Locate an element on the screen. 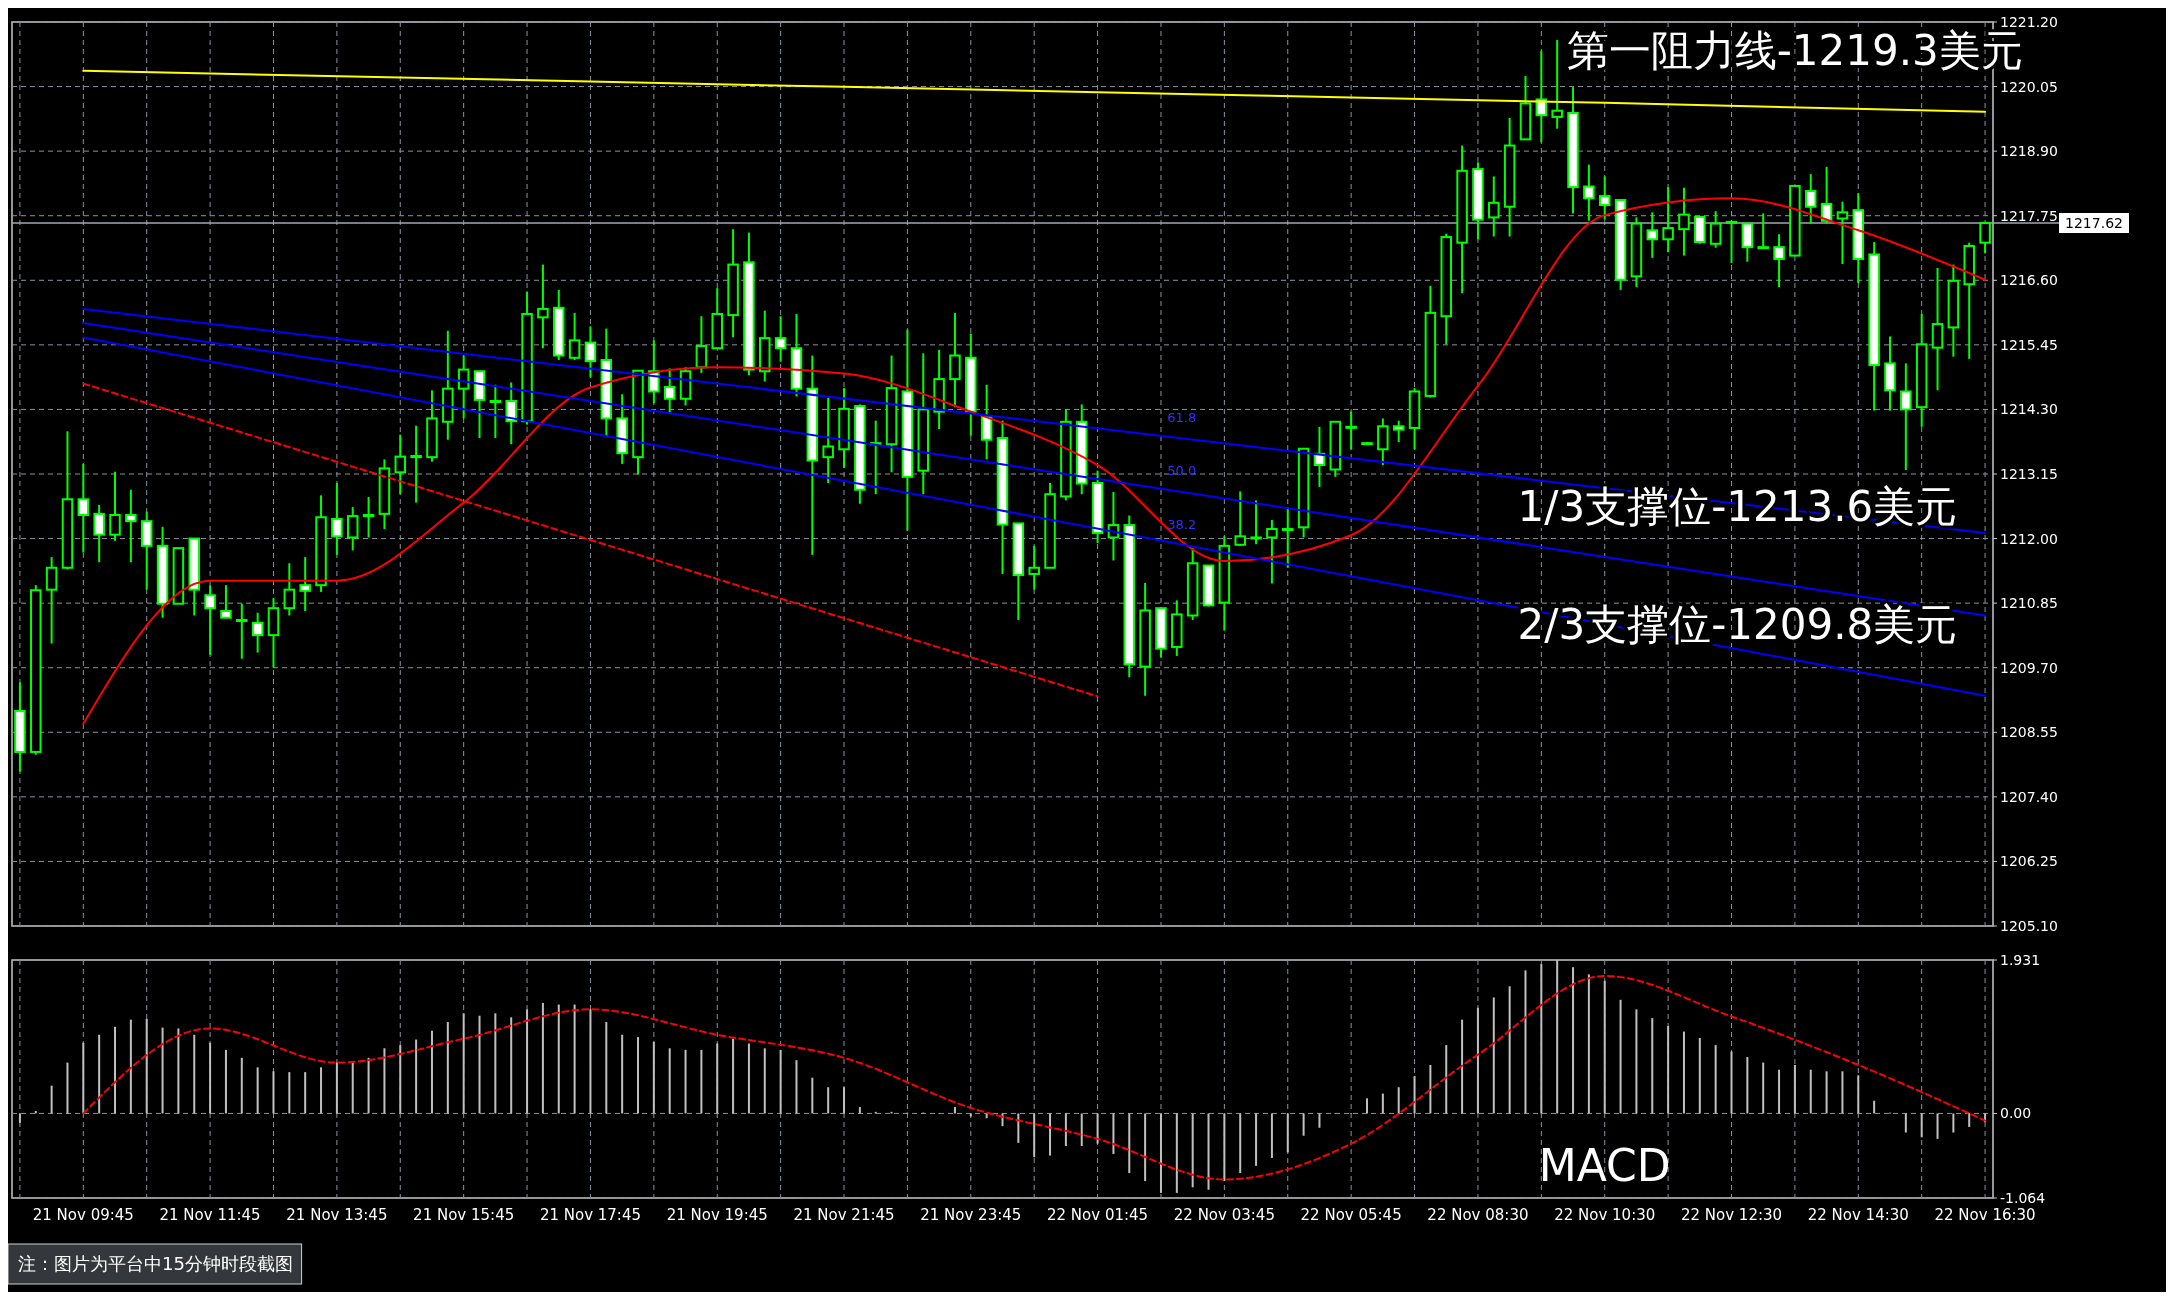 Image resolution: width=2174 pixels, height=1302 pixels. x-tick-label: 21 Nov 11:45 is located at coordinates (210, 1215).